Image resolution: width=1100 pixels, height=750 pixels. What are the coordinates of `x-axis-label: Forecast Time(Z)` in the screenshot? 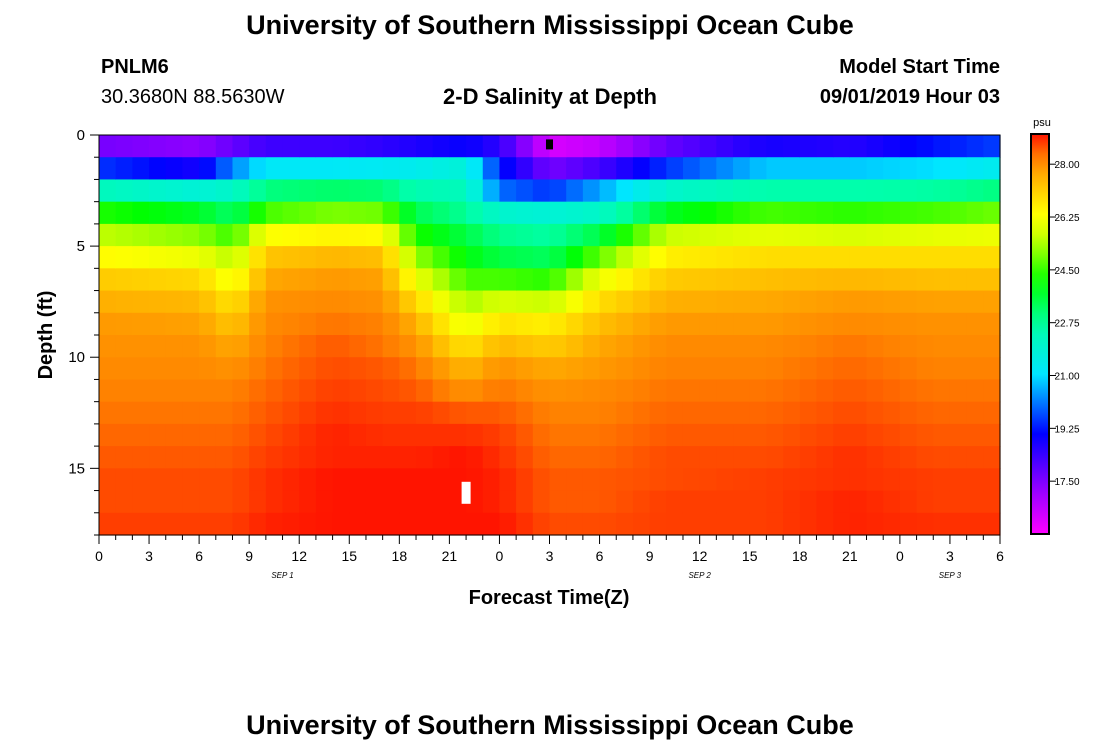 It's located at (549, 598).